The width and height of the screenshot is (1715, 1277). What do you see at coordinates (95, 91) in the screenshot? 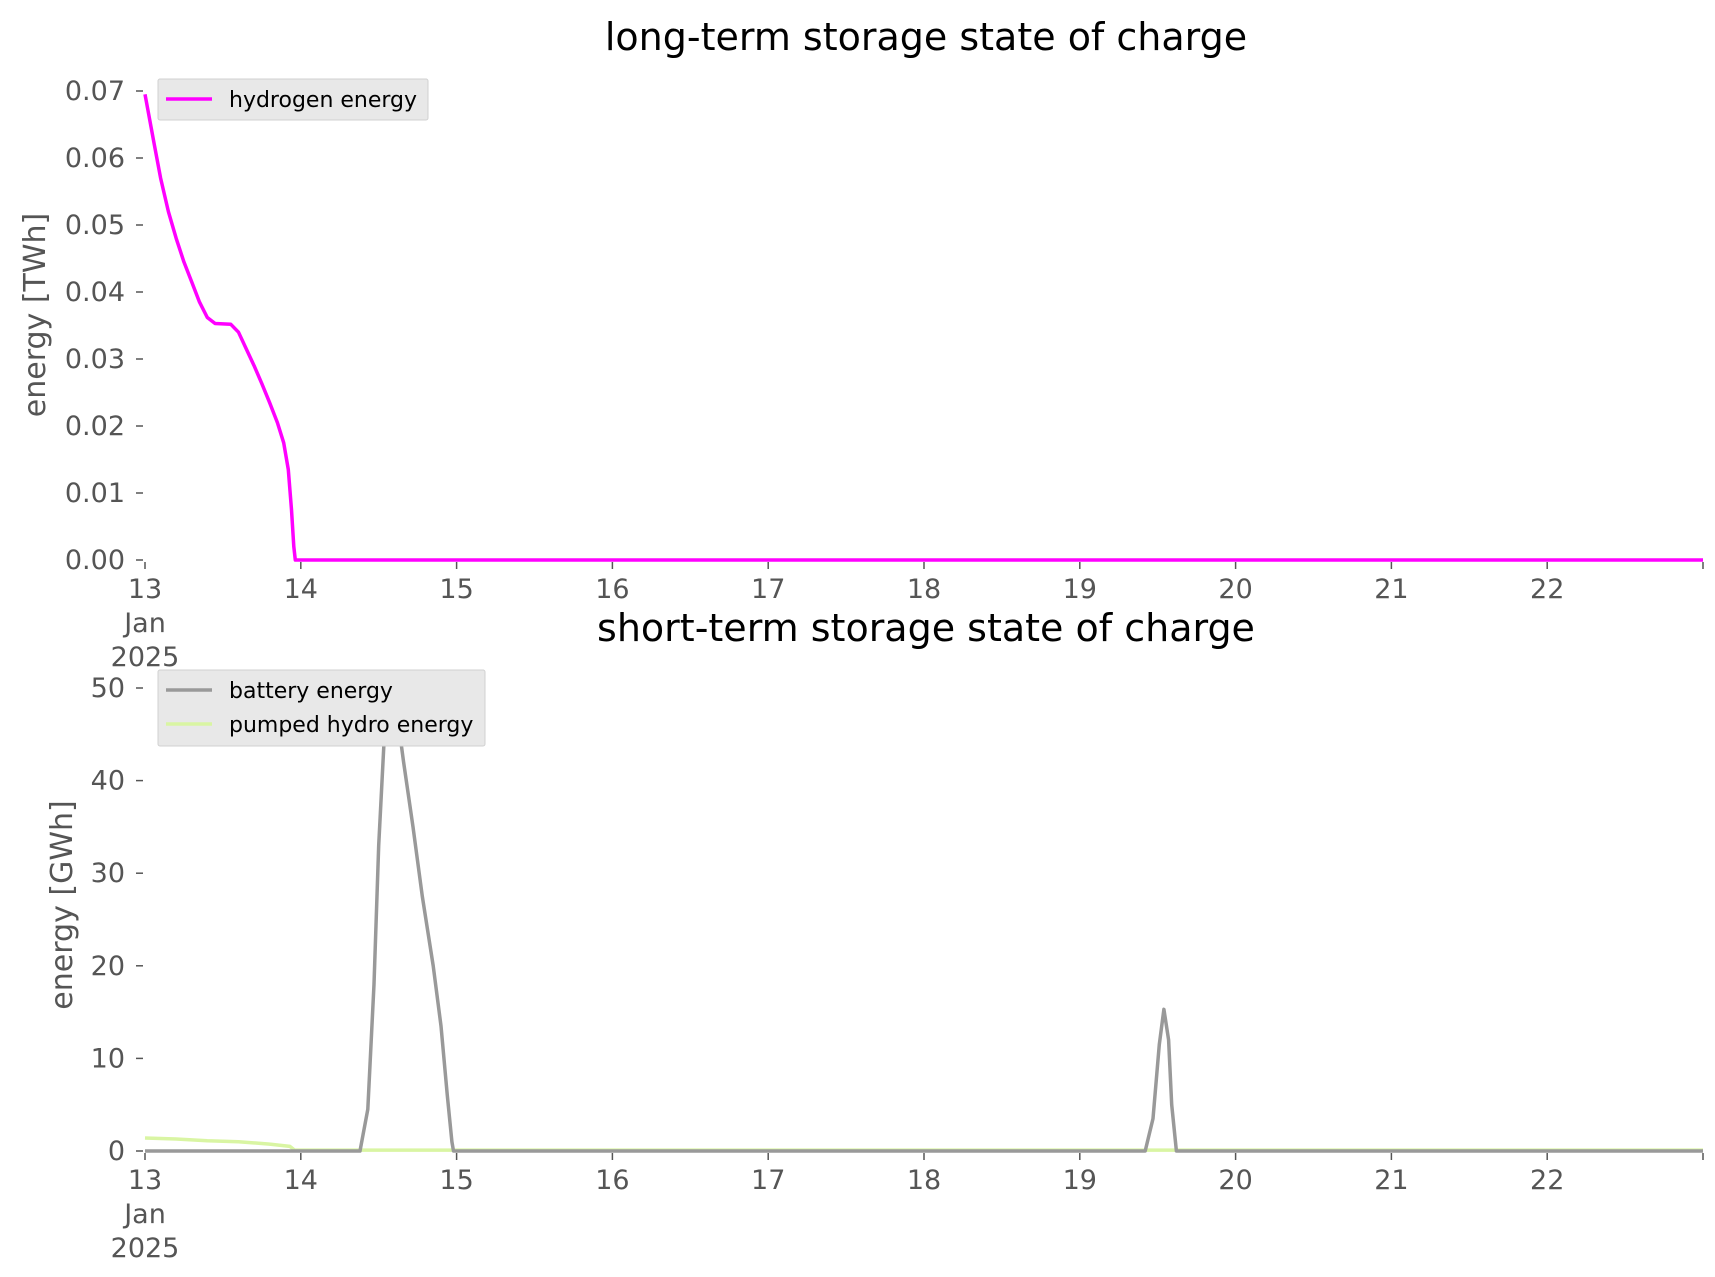
I see `y-tick-label: 0.07` at bounding box center [95, 91].